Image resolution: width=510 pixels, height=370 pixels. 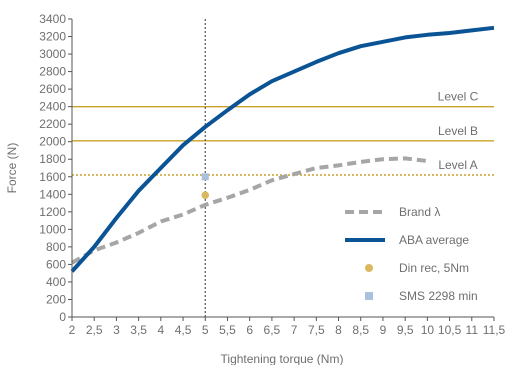 I want to click on x-tick-label: 4,5, so click(x=183, y=330).